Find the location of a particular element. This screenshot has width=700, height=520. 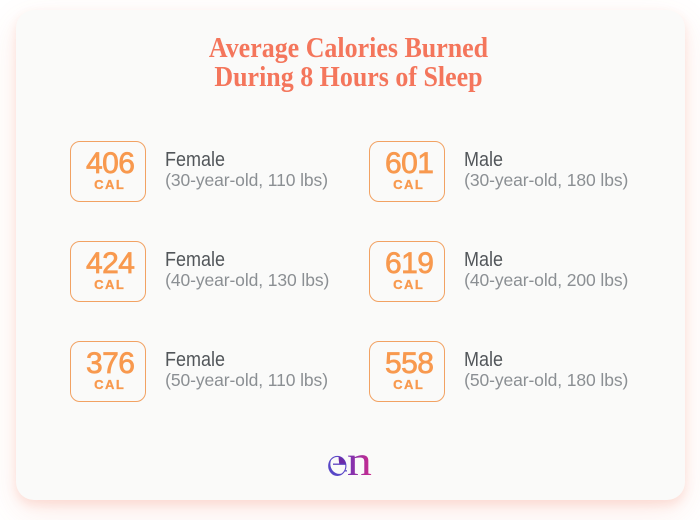

svg-text: n is located at coordinates (359, 466).